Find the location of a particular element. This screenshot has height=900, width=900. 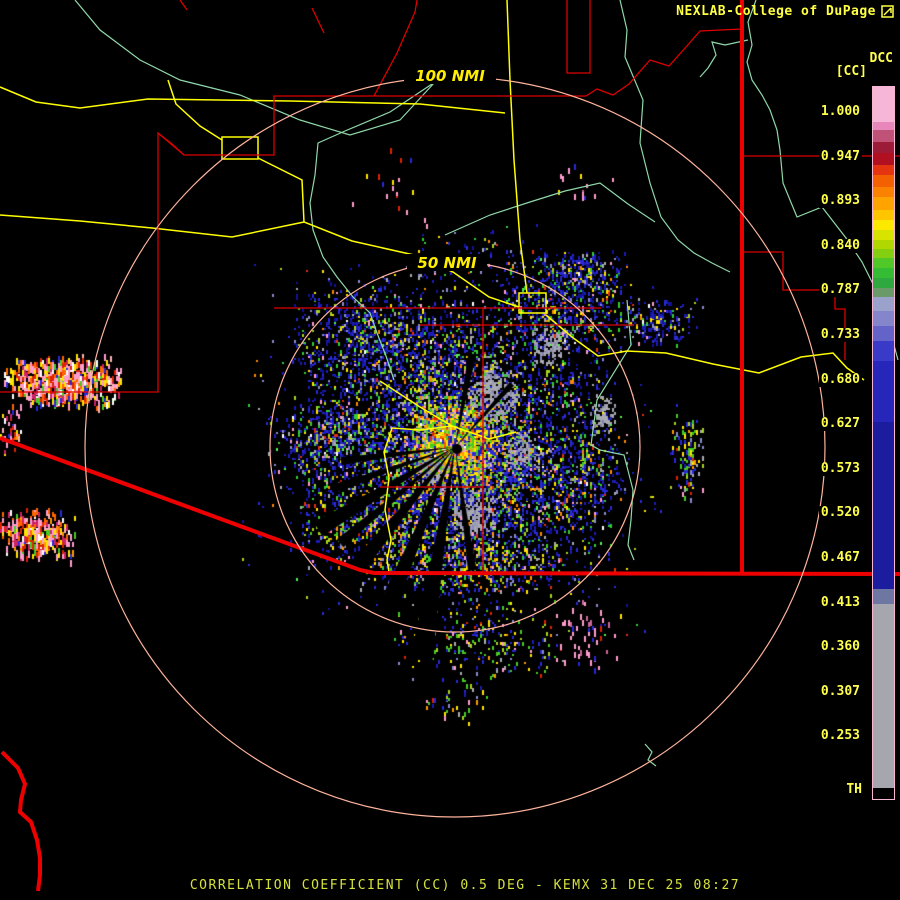

river-south-squiggle is located at coordinates (650, 755).